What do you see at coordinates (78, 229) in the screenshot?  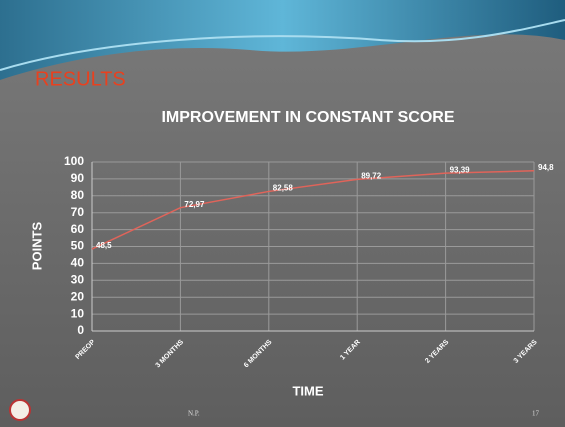 I see `y-tick-label: 60` at bounding box center [78, 229].